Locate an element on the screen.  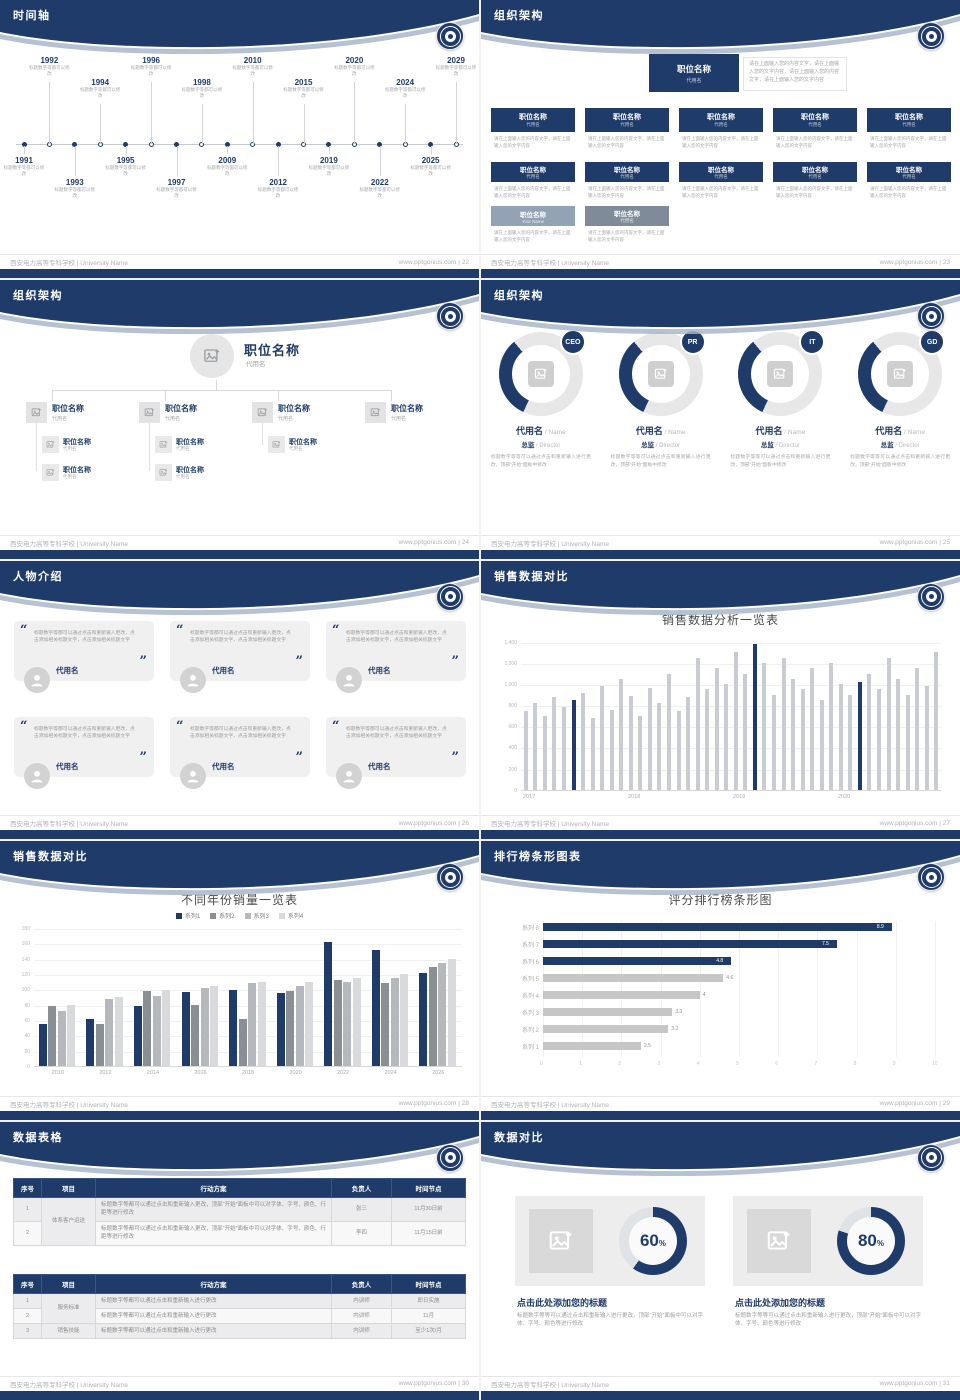
y-tick-label: 1,200 is located at coordinates (510, 663).